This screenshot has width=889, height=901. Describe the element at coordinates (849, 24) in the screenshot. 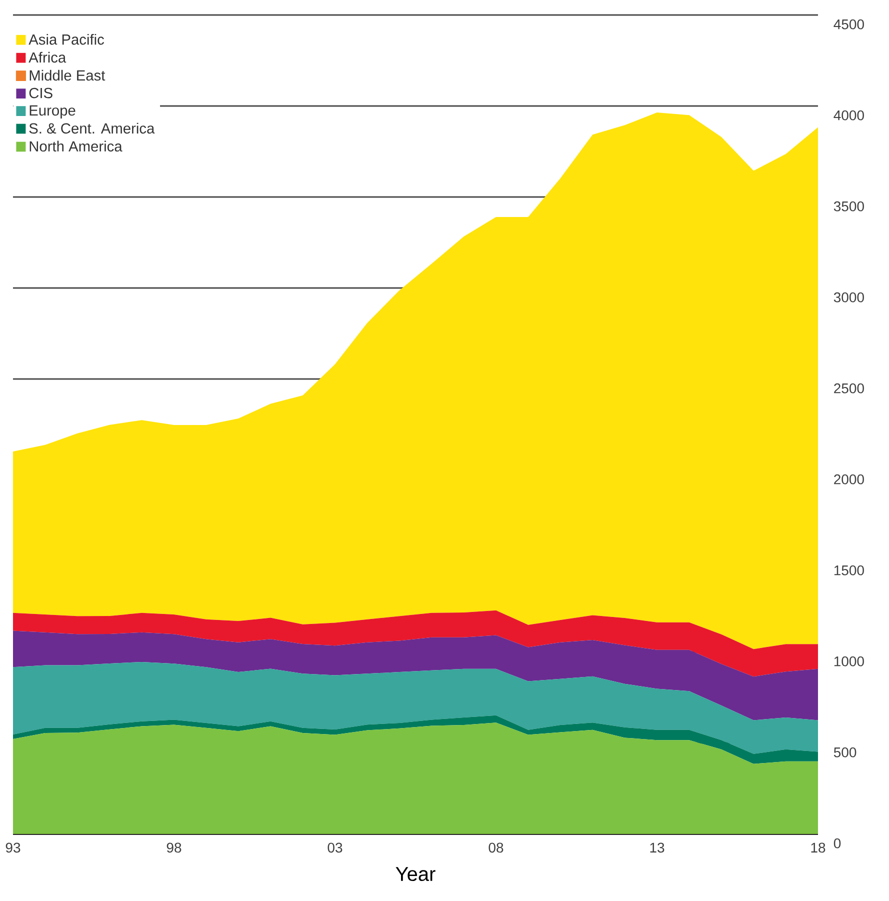

I see `y-tick-label: 4500` at that location.